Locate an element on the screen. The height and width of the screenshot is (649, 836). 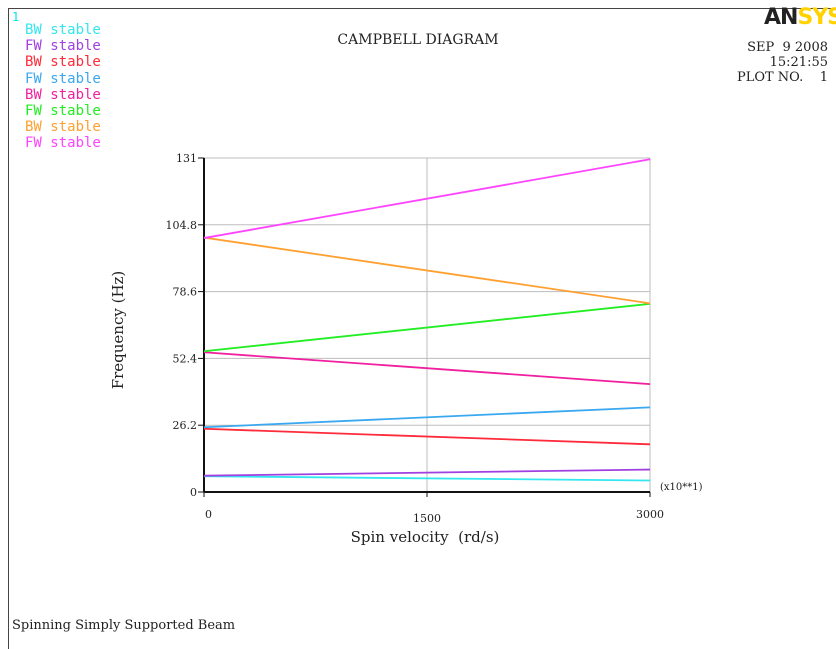
plot-date: SEP 9 2008 is located at coordinates (787, 47).